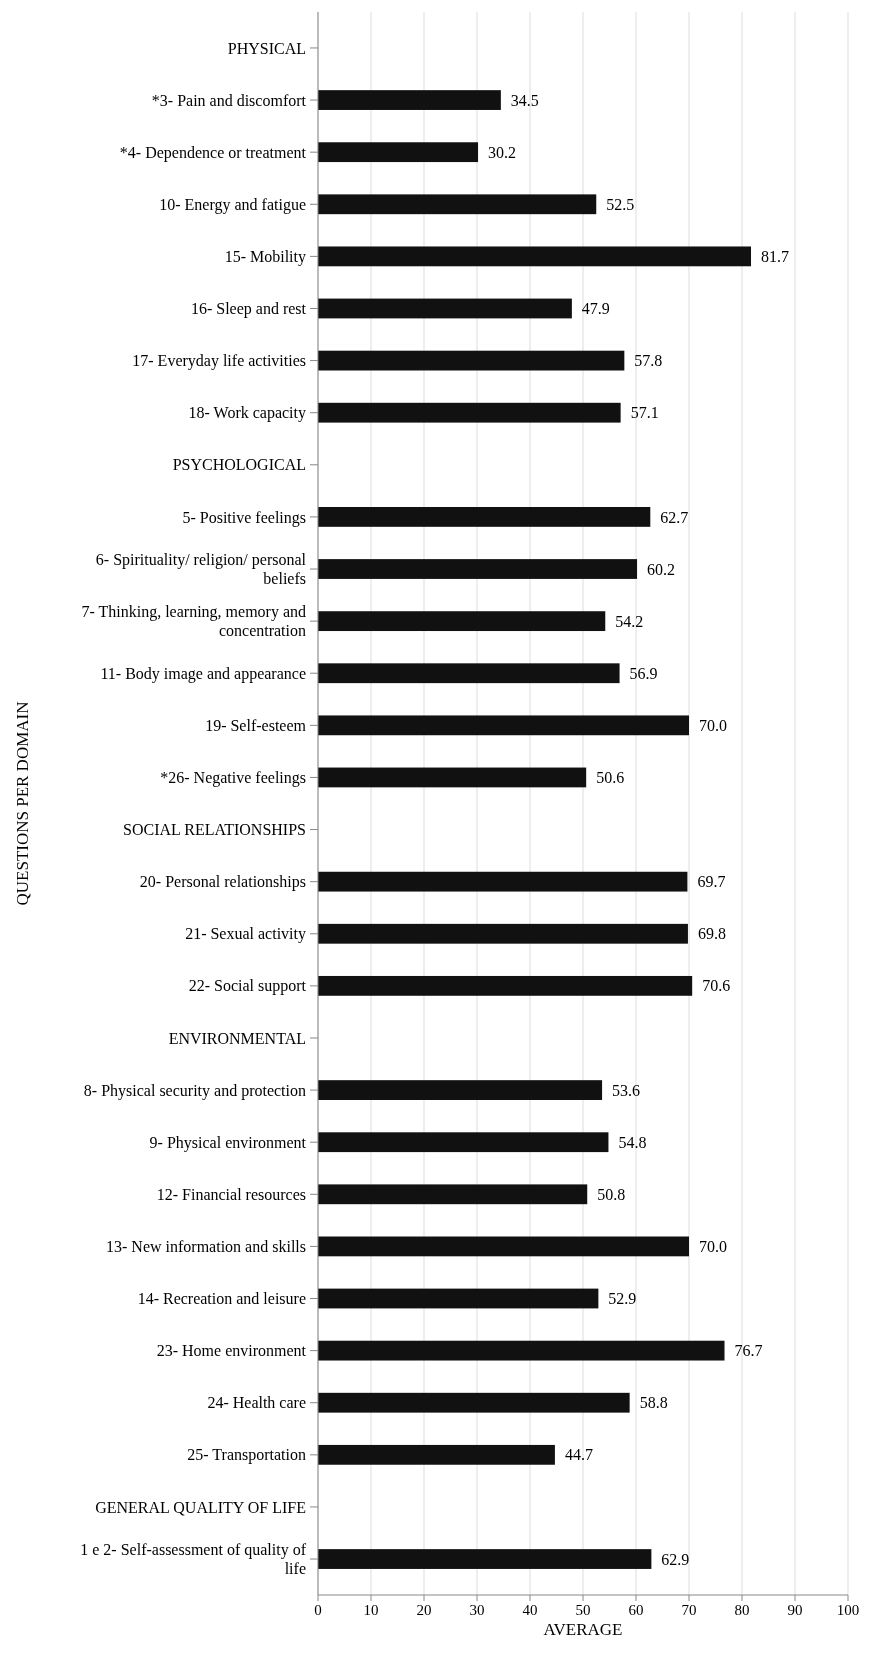  Describe the element at coordinates (675, 1559) in the screenshot. I see `data-label: 62.9` at that location.